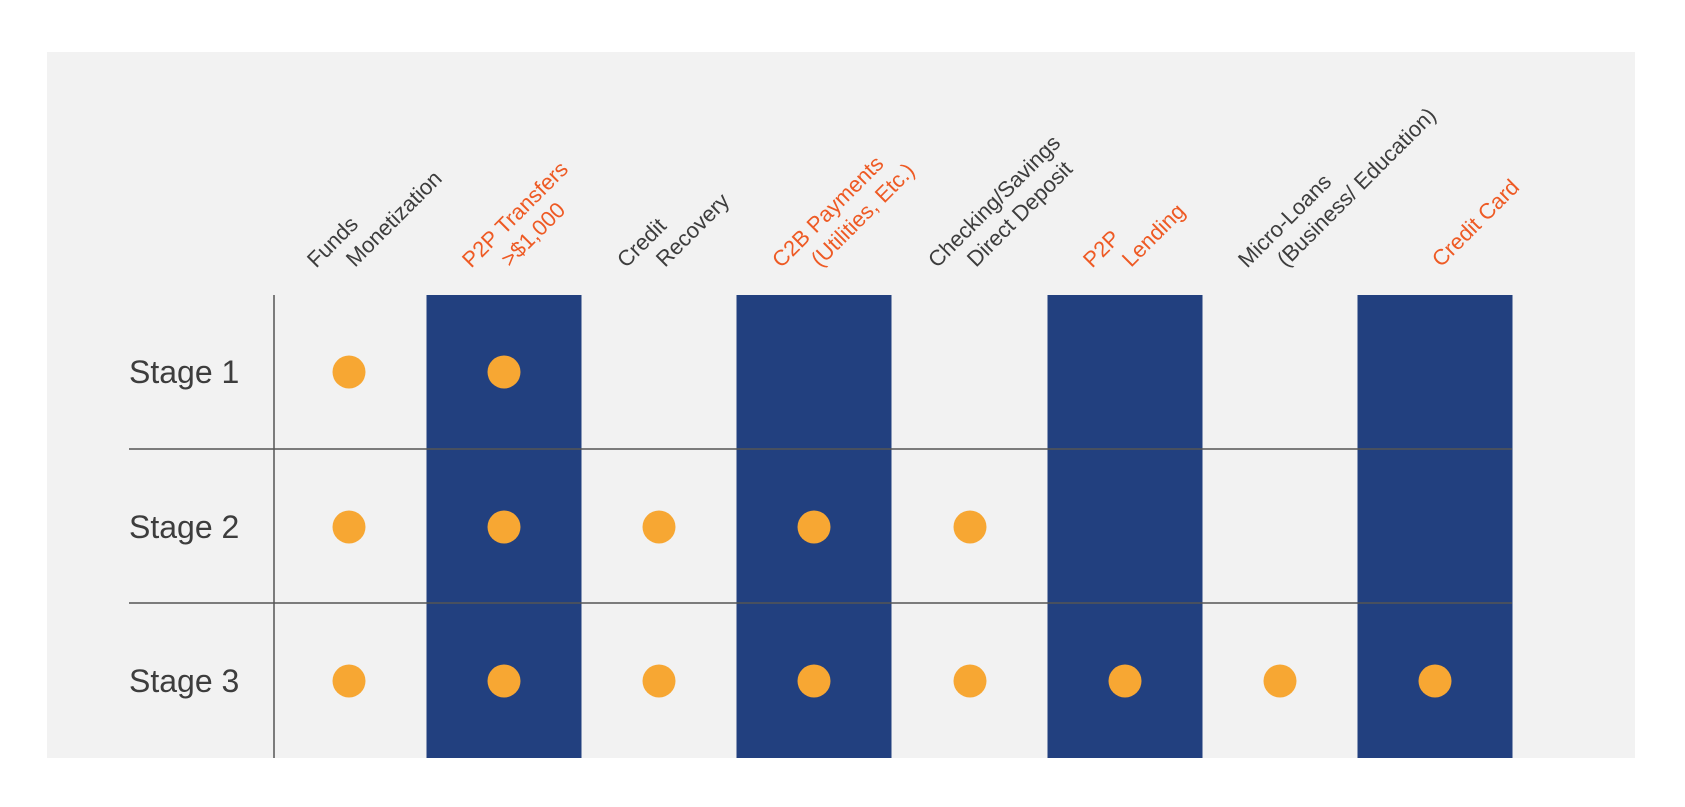 The width and height of the screenshot is (1685, 807). I want to click on column-header-1-line-2: Monetization, so click(394, 219).